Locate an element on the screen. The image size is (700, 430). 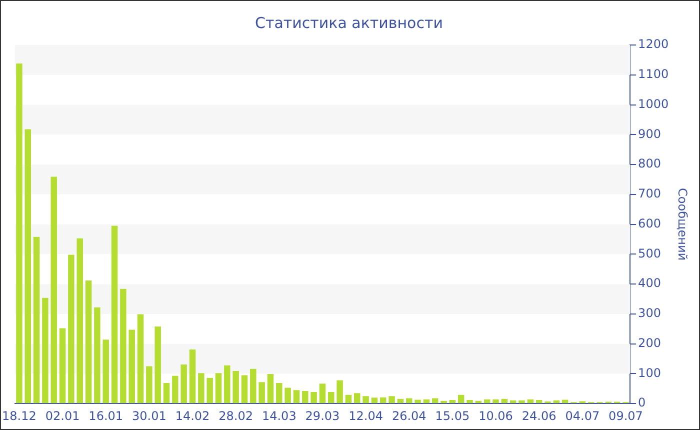
y-tick-label: 700 is located at coordinates (649, 193).